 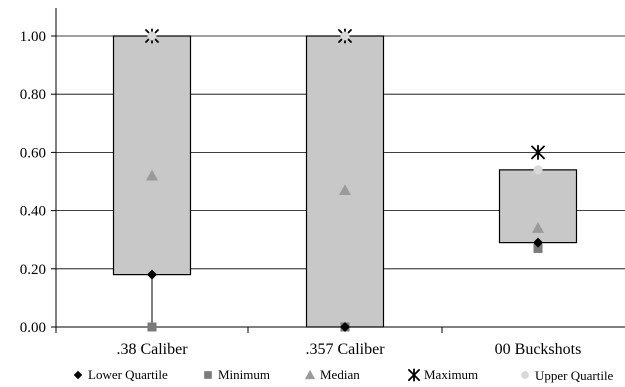 I want to click on lower-quartile-legend-marker, so click(x=78, y=375).